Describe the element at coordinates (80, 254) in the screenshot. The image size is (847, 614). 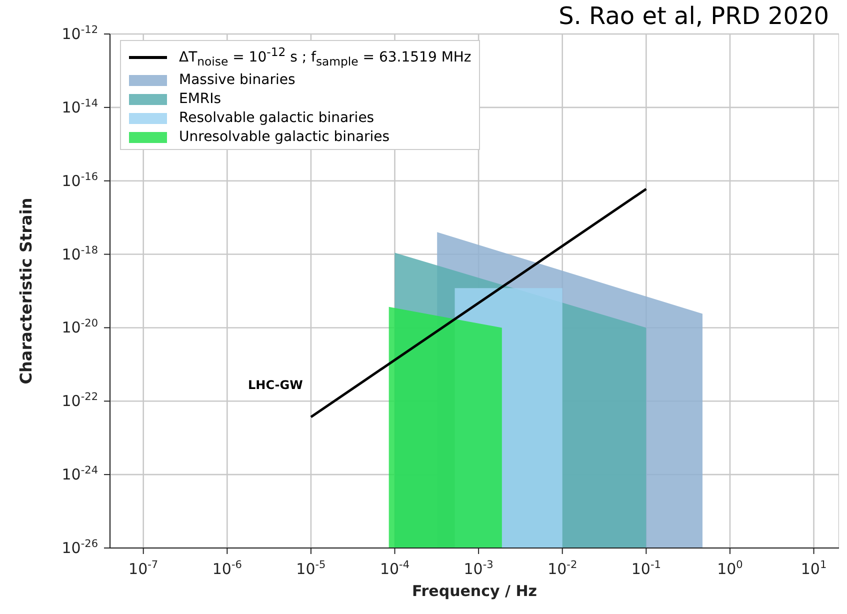
I see `y-tick-label: 10$^{-18}$` at that location.